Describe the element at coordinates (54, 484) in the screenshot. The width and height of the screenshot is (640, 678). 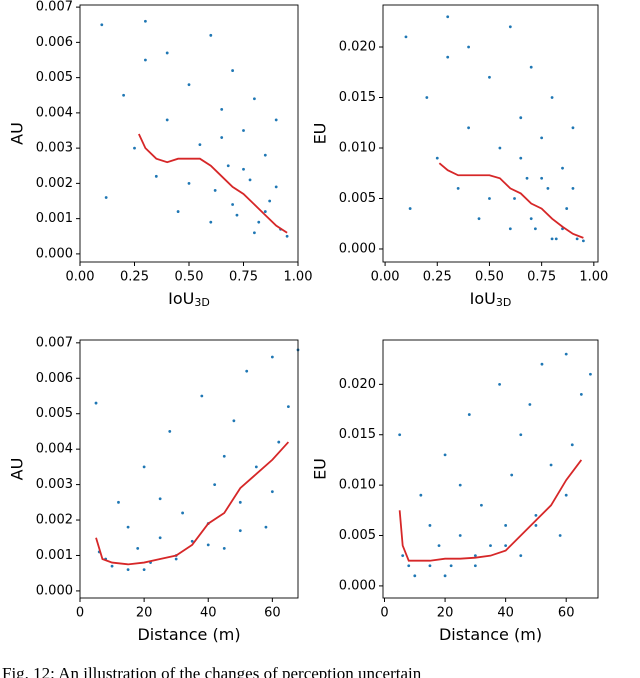
I see `y-tick-label: 0.003` at that location.